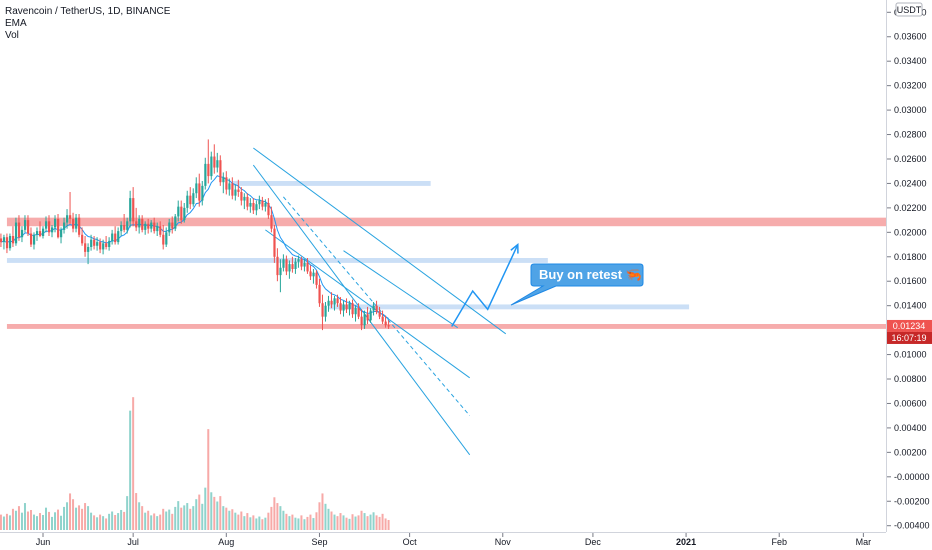 This screenshot has height=550, width=932. I want to click on currency-badge-label: USDT, so click(909, 10).